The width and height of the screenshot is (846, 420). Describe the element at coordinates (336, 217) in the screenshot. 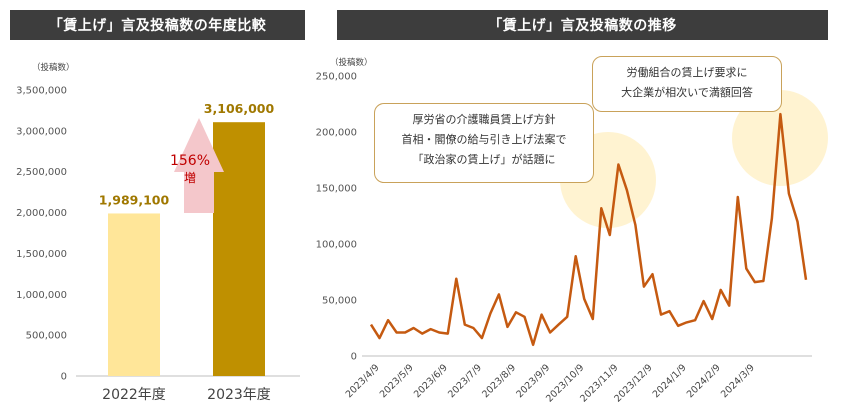

I see `line-chart-yaxis: 250,000 200,000 150,000 100,000 50,000 0` at that location.